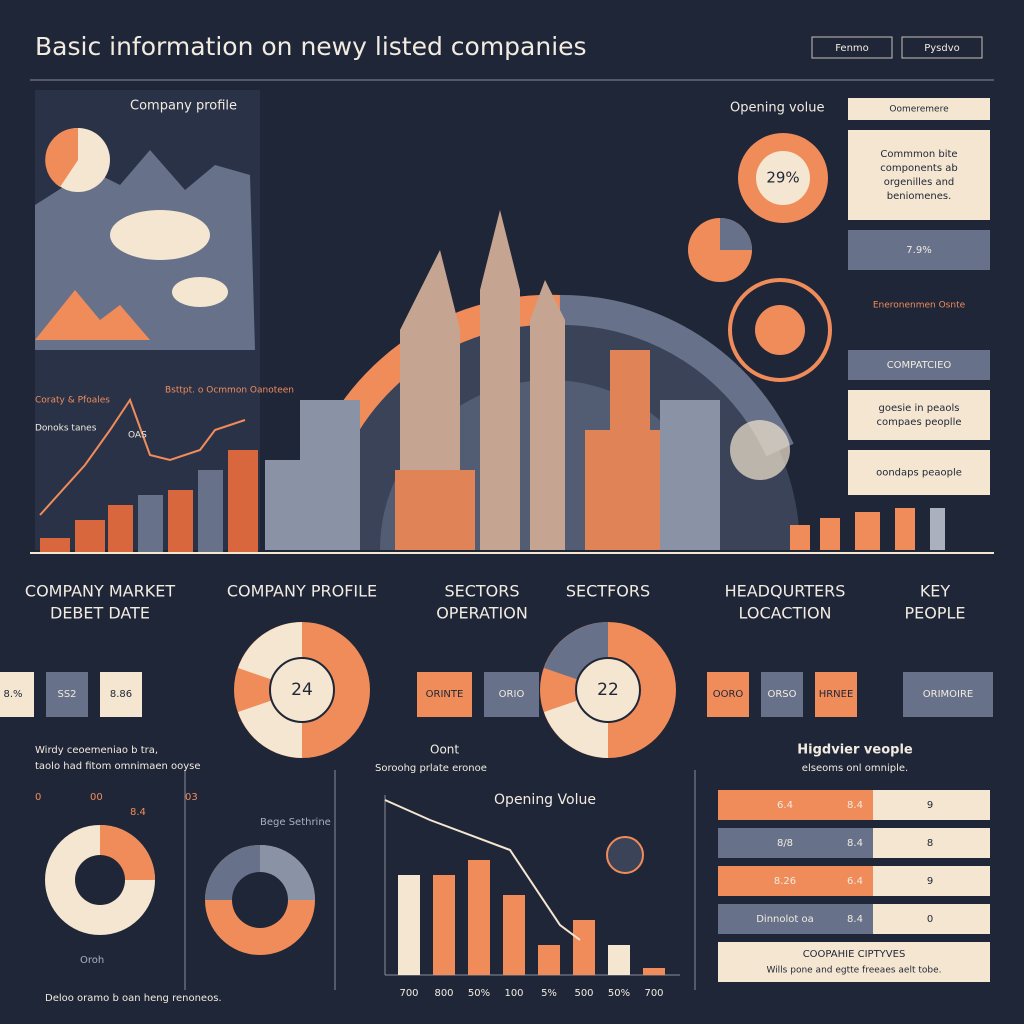 Image resolution: width=1024 pixels, height=1024 pixels. I want to click on decor-path, so click(61, 157).